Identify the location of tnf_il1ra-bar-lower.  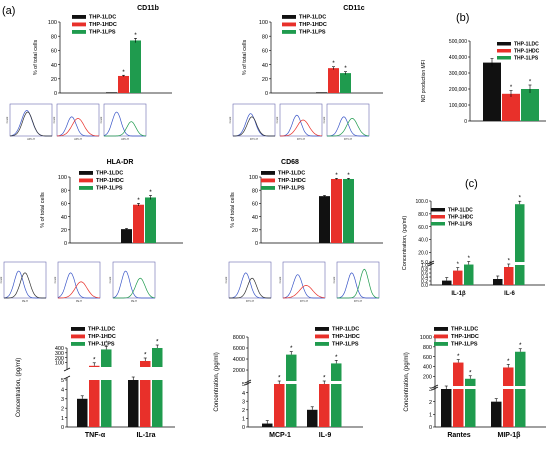
(145, 403).